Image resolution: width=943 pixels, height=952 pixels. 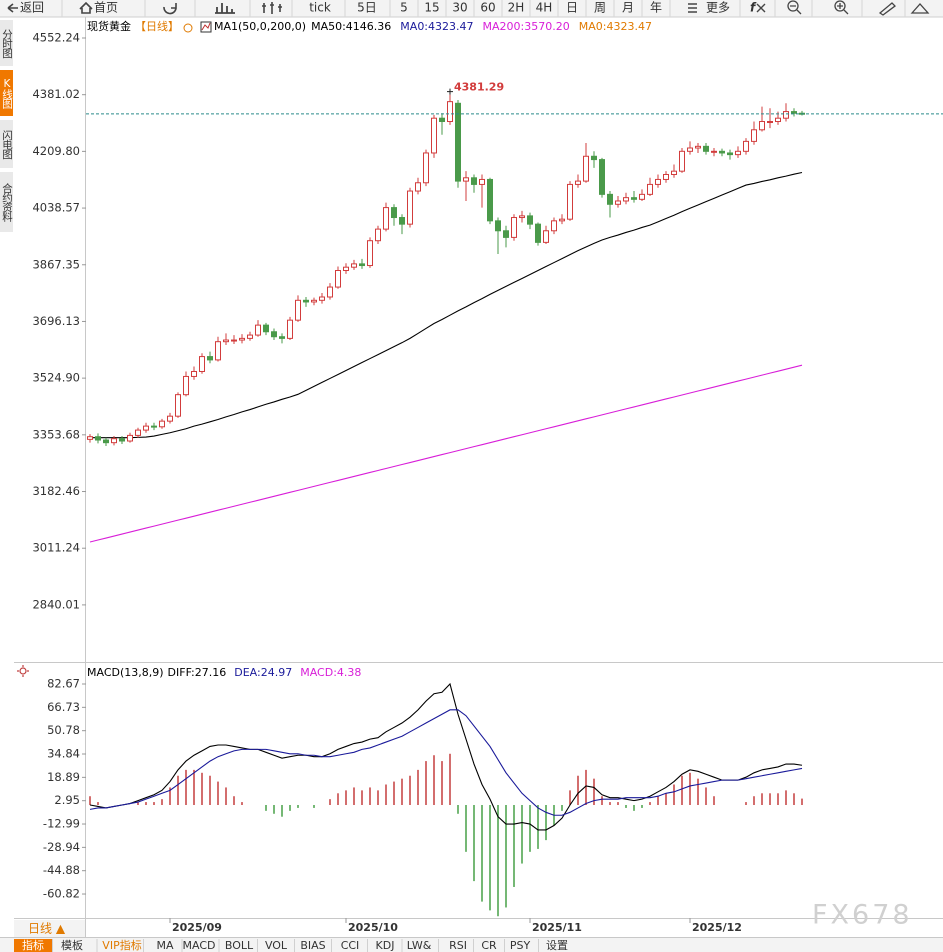 I want to click on x-tick-label: 2025/12, so click(x=717, y=927).